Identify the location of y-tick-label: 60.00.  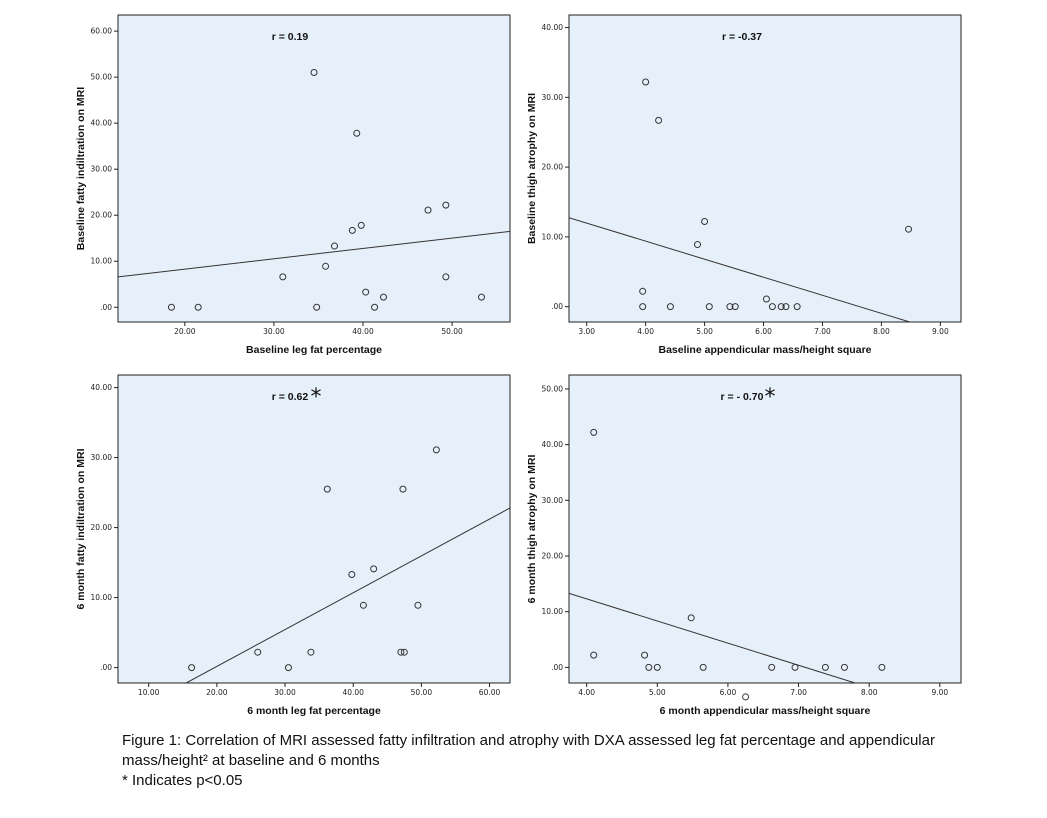
(102, 31).